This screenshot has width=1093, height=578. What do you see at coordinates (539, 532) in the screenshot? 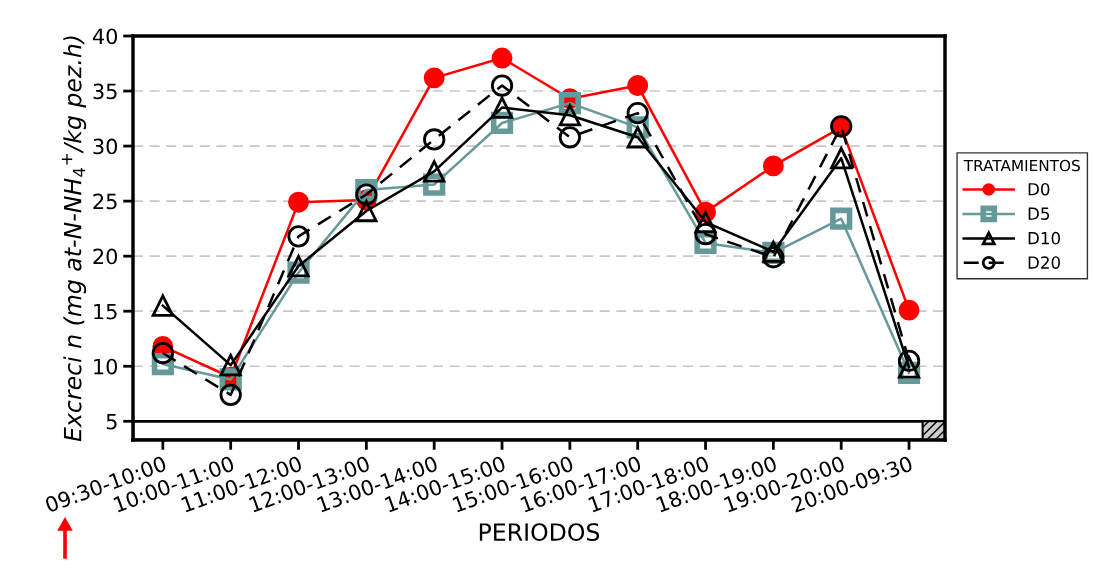
I see `x-axis-title: PERIODOS` at bounding box center [539, 532].